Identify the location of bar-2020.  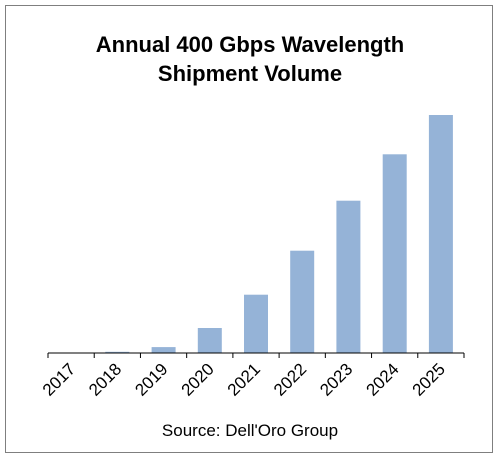
(209, 340).